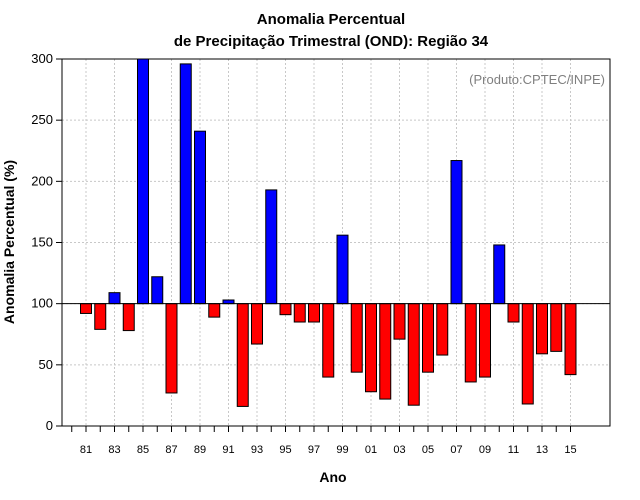  I want to click on x-axis-label: Ano, so click(332, 477).